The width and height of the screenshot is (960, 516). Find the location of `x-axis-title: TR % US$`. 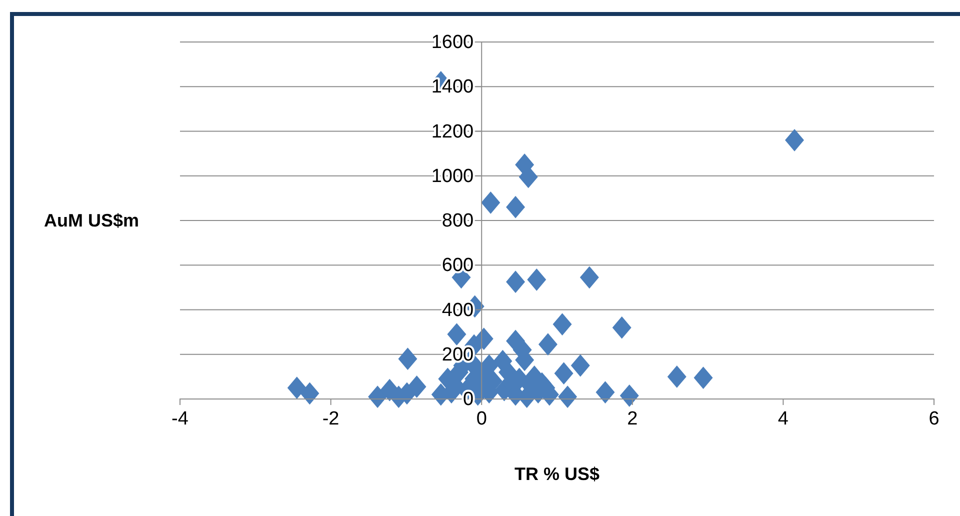

x-axis-title: TR % US$ is located at coordinates (557, 474).